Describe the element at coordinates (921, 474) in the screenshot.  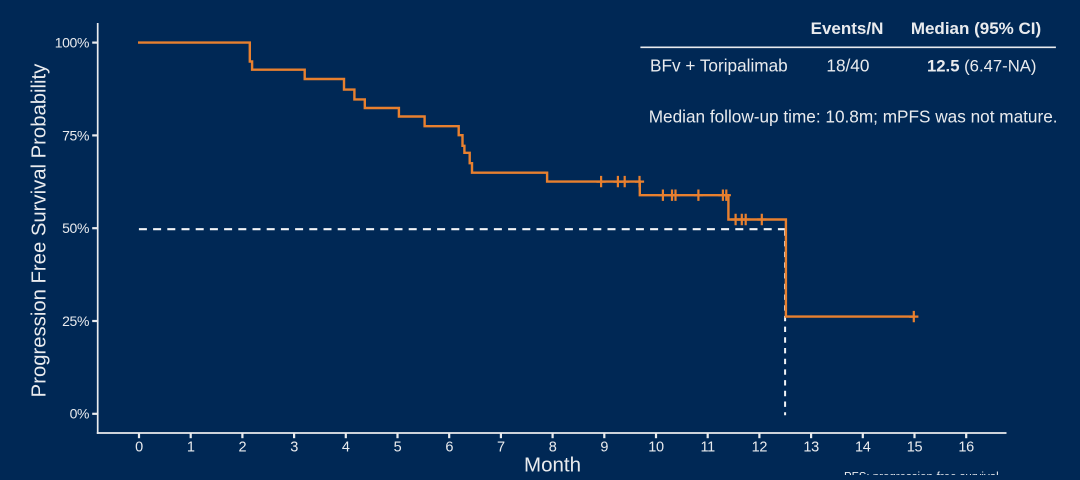
I see `svg-text: PFS: progression-free survival` at that location.